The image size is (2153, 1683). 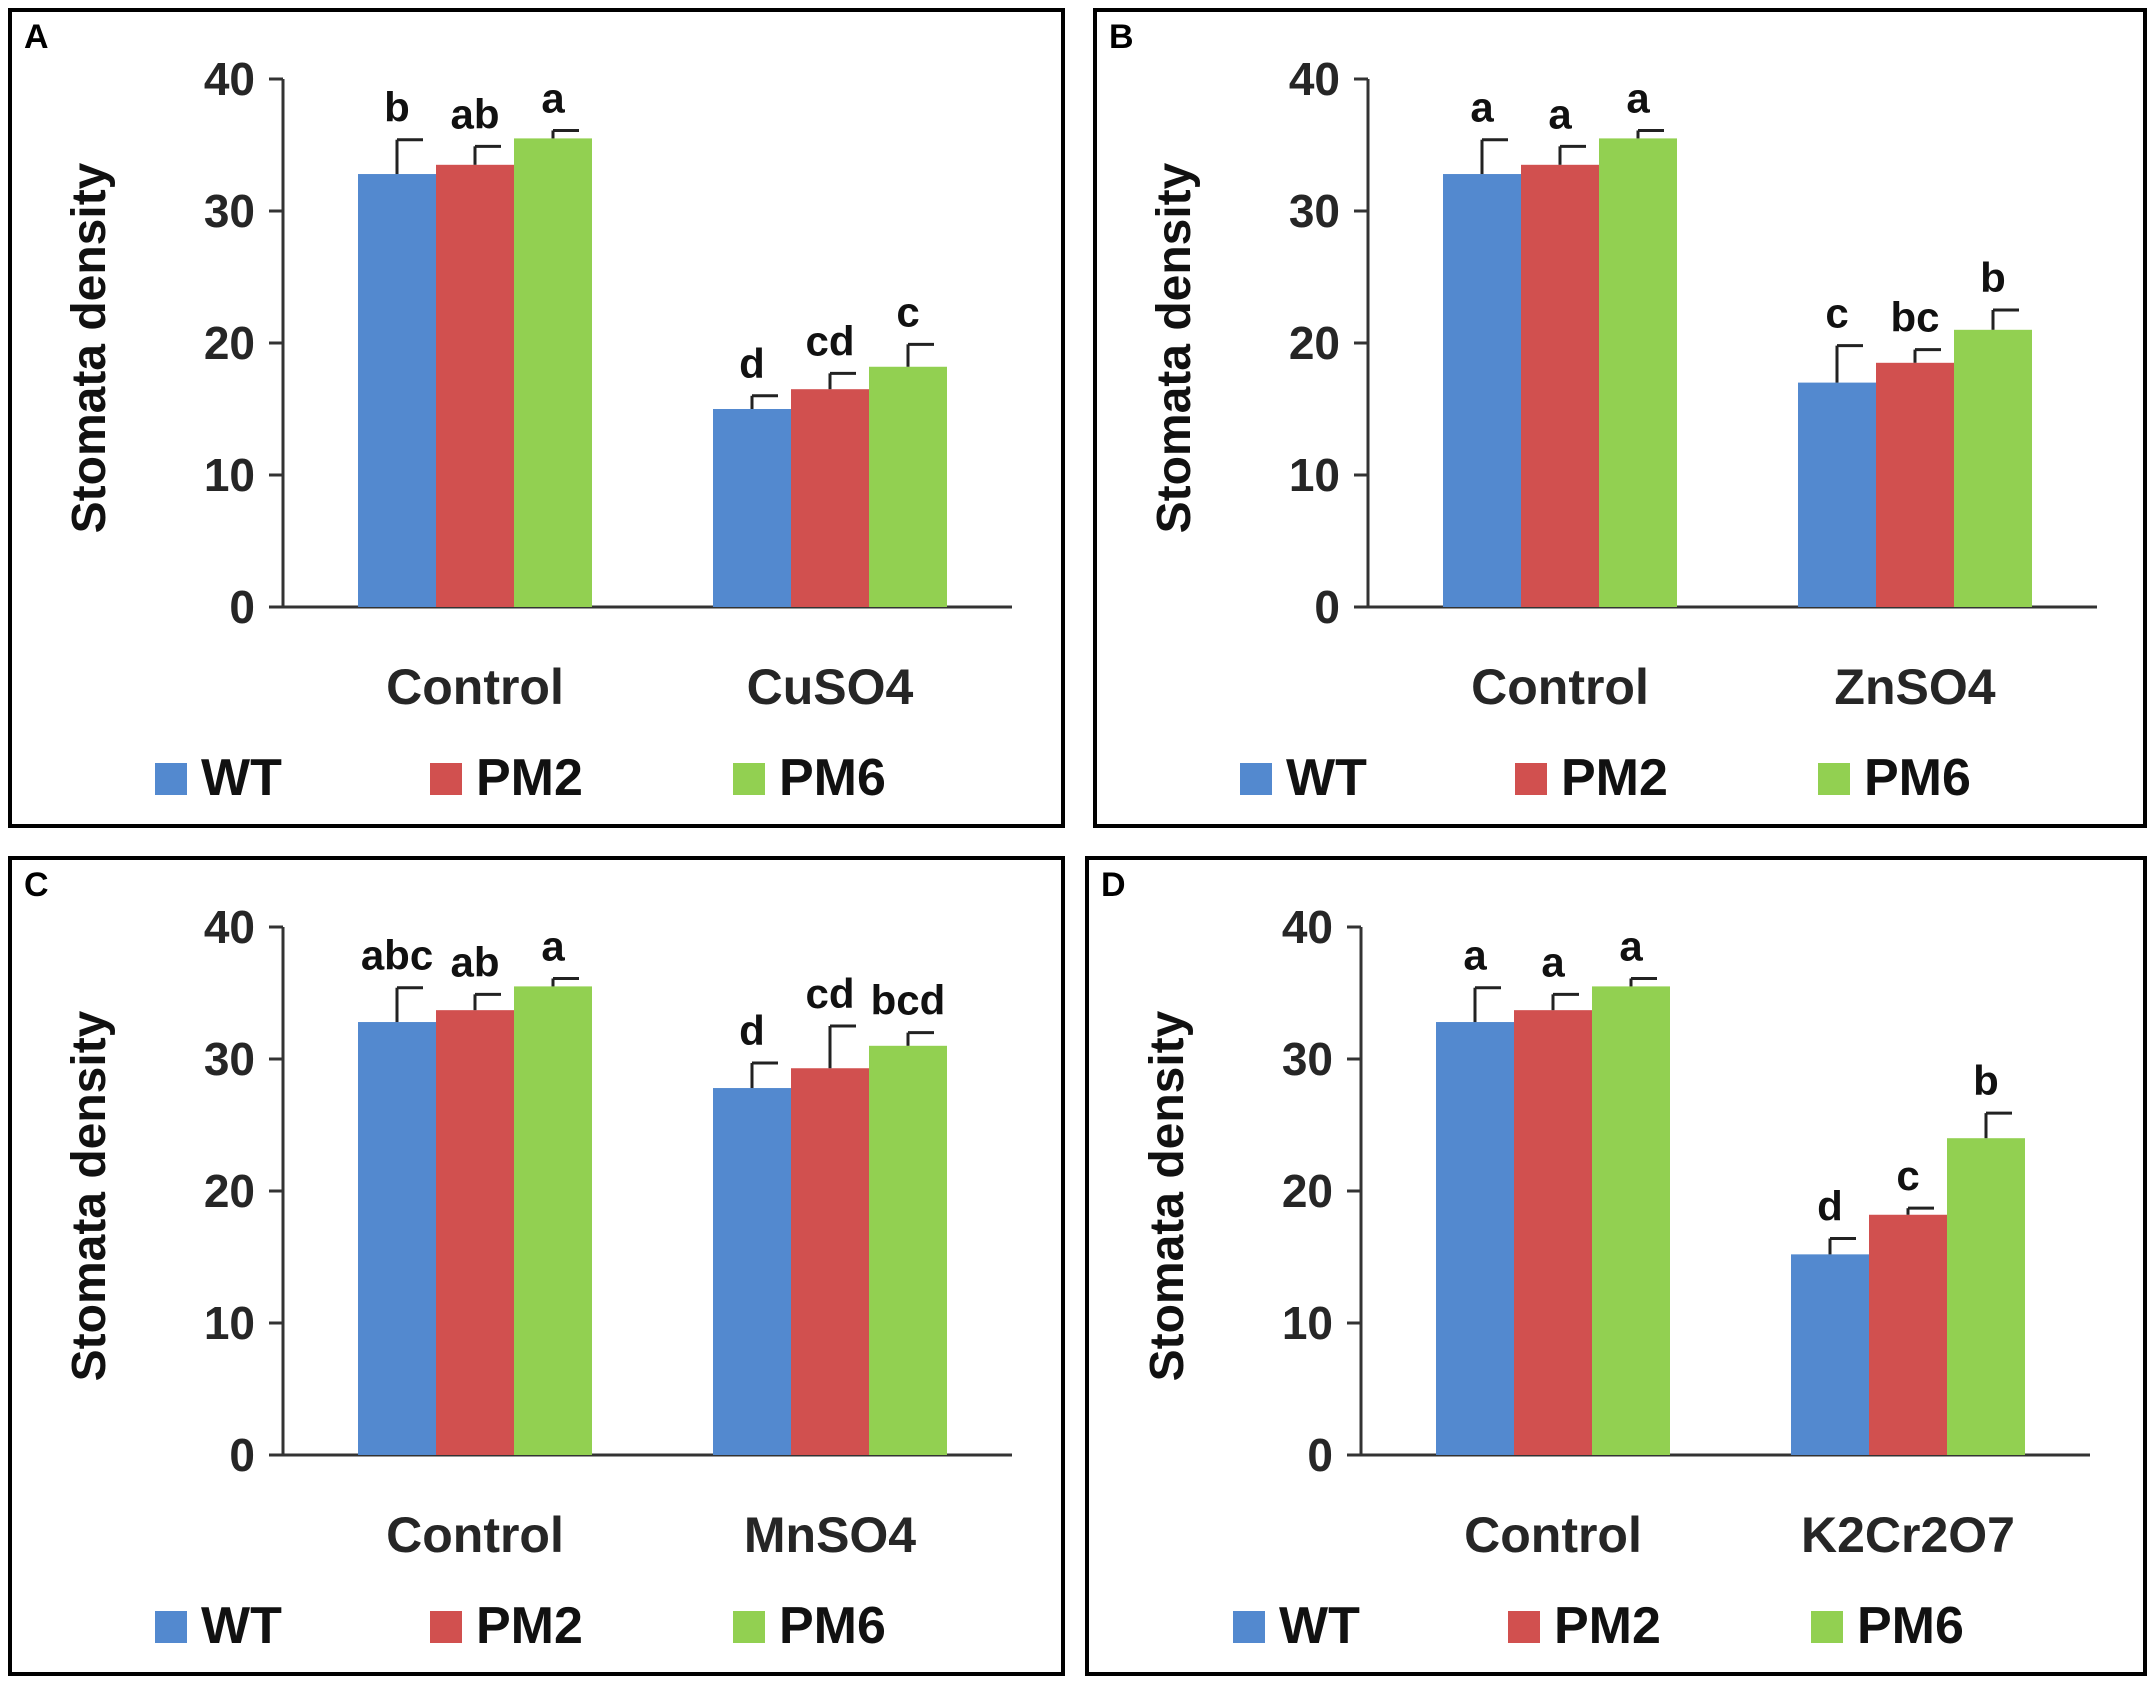 What do you see at coordinates (397, 955) in the screenshot?
I see `significance-label: abc` at bounding box center [397, 955].